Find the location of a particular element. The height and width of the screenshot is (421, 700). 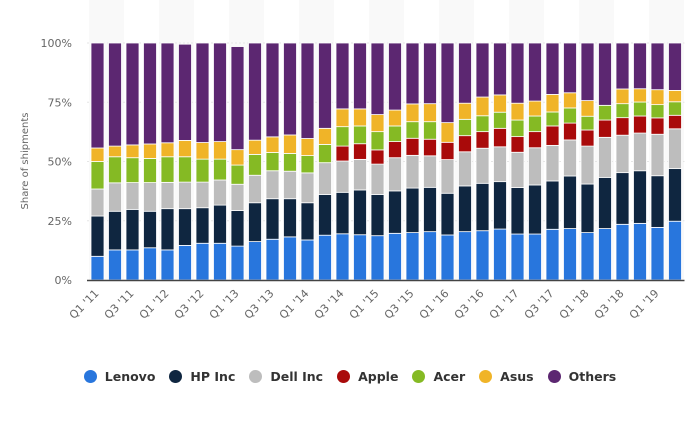

legend-item-dell-inc: Dell Inc is located at coordinates (286, 376).